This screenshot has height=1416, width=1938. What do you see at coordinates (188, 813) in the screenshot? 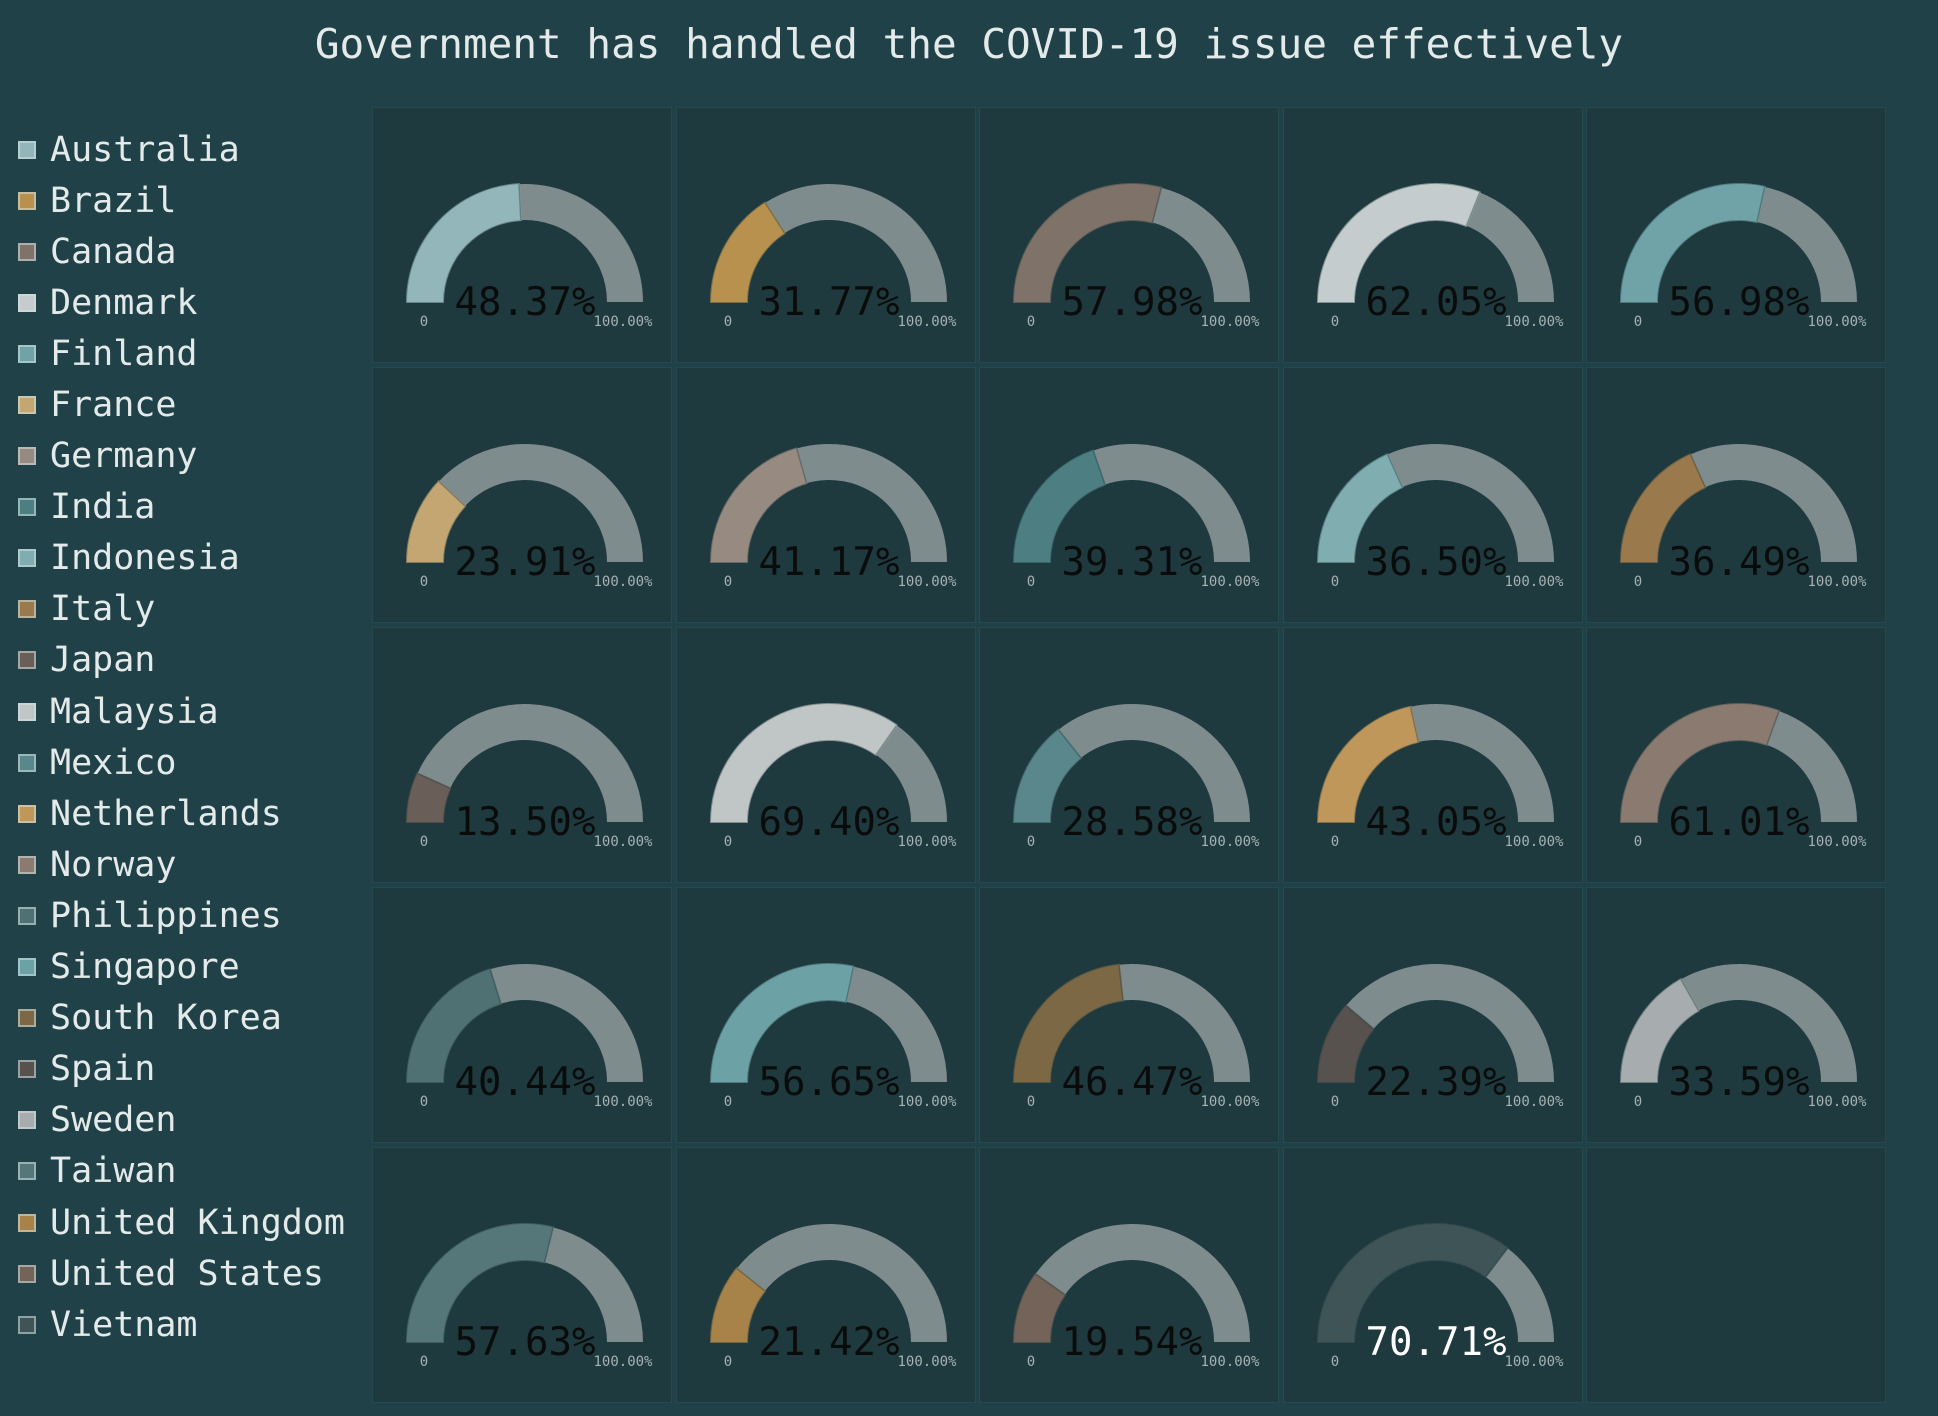
I see `legend-item: Netherlands` at bounding box center [188, 813].